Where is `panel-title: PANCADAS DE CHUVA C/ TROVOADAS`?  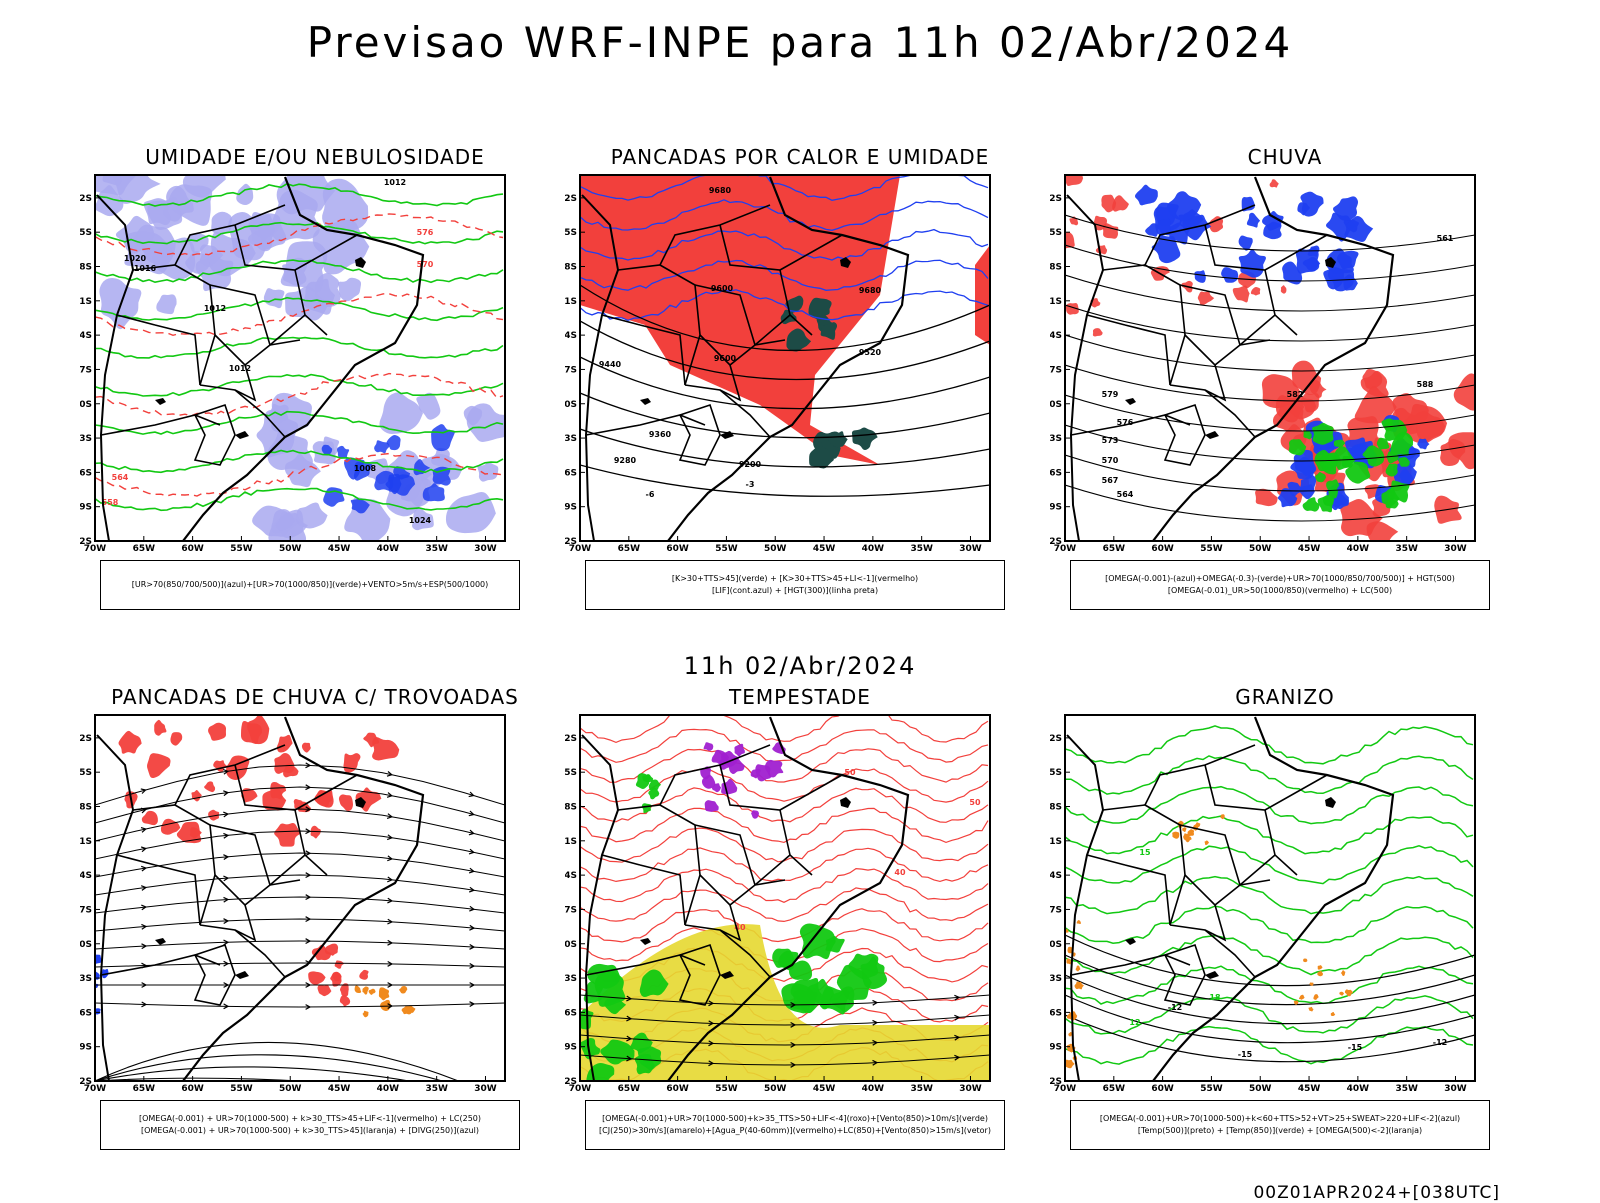 panel-title: PANCADAS DE CHUVA C/ TROVOADAS is located at coordinates (315, 697).